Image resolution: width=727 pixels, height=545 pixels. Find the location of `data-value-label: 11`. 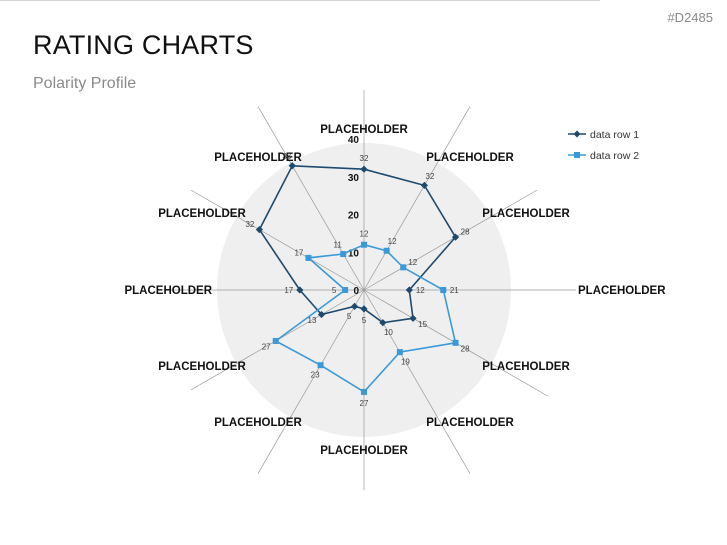

data-value-label: 11 is located at coordinates (338, 245).